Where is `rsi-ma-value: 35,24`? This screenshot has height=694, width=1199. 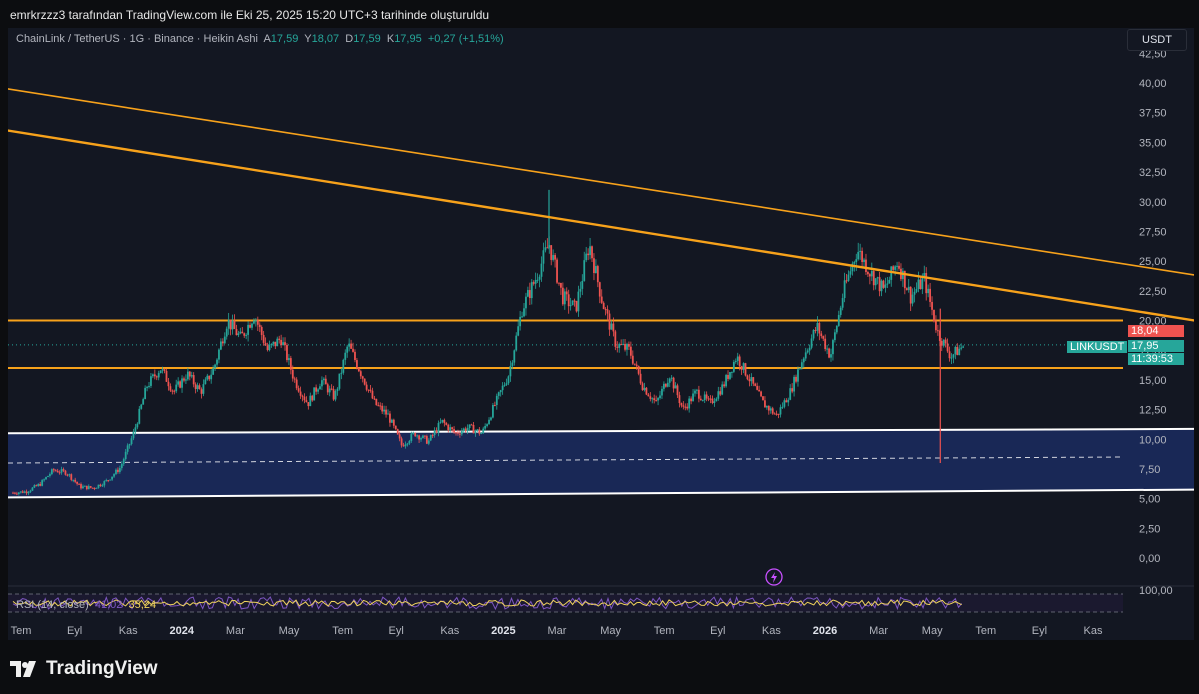
rsi-ma-value: 35,24 is located at coordinates (142, 605).